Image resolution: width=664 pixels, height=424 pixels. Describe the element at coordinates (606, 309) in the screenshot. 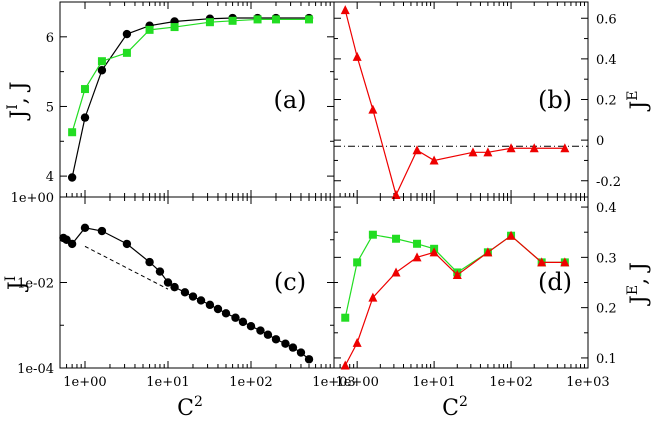

I see `panel-d-ytick-label: 0.2` at that location.